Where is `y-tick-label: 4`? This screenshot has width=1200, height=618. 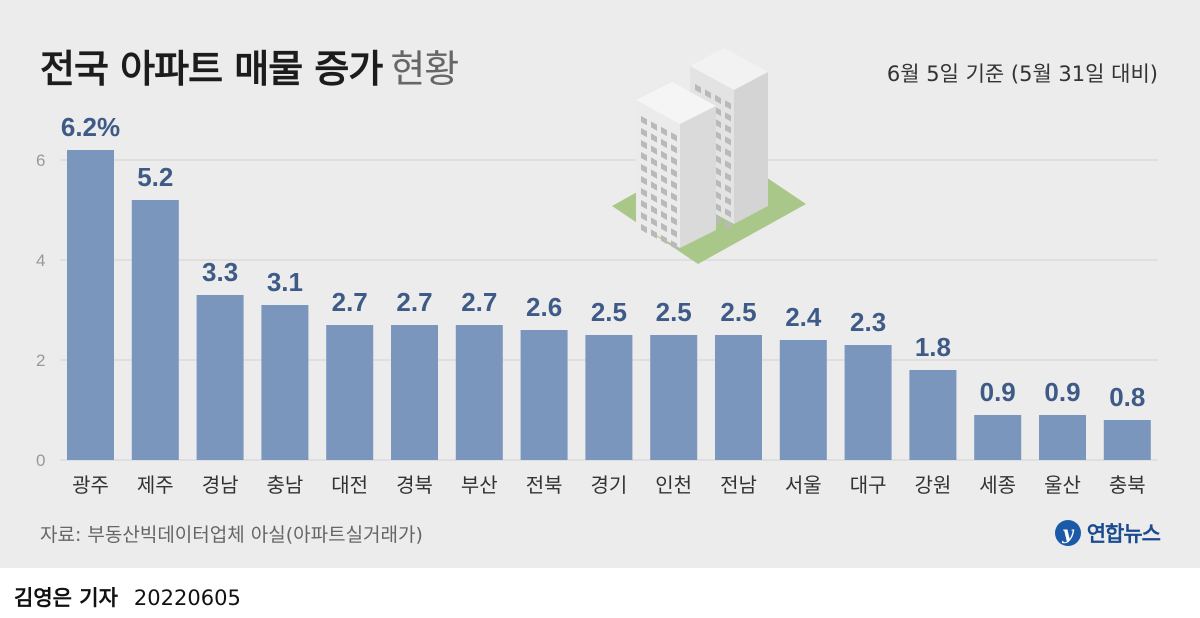
y-tick-label: 4 is located at coordinates (40, 260).